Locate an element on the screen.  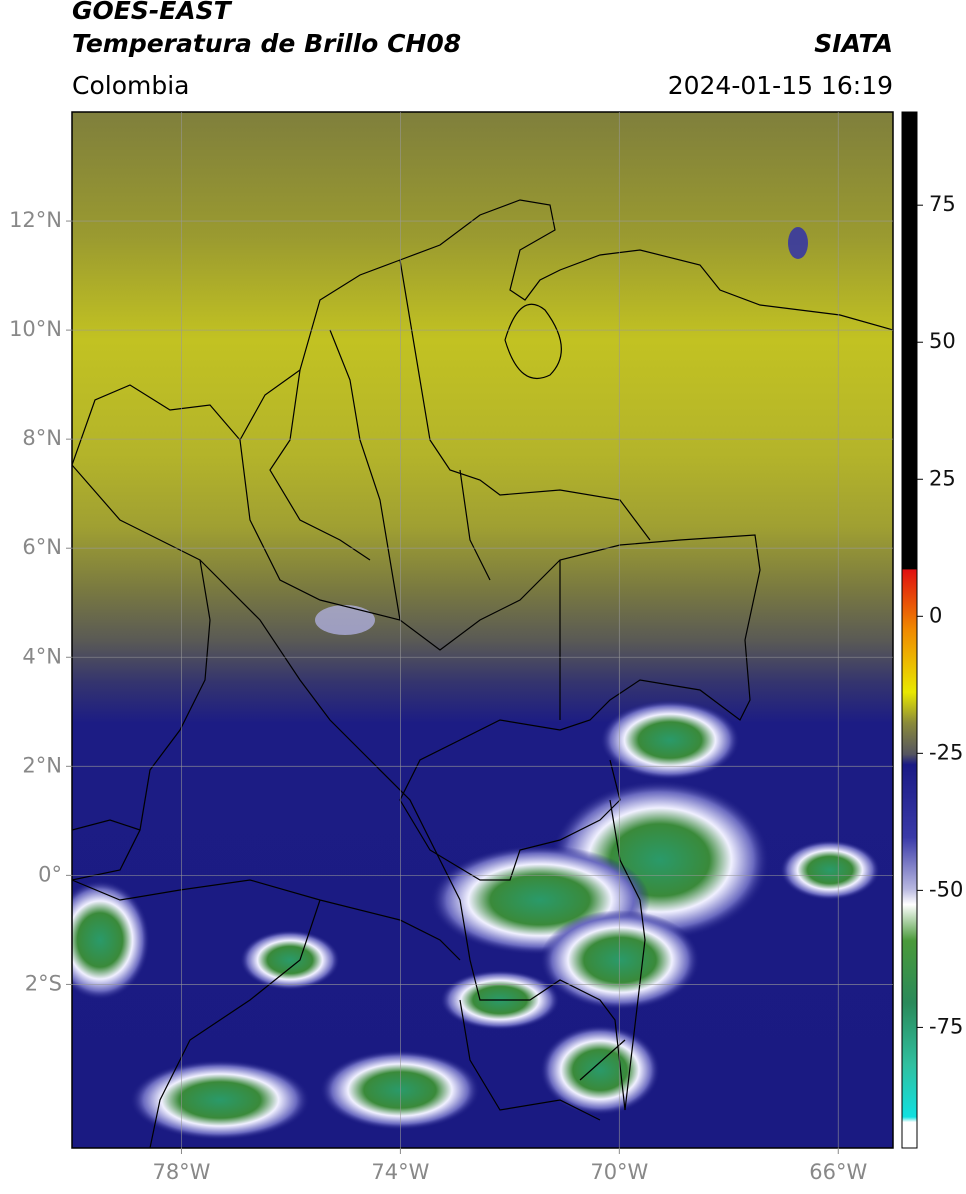
colorbar is located at coordinates (909, 630).